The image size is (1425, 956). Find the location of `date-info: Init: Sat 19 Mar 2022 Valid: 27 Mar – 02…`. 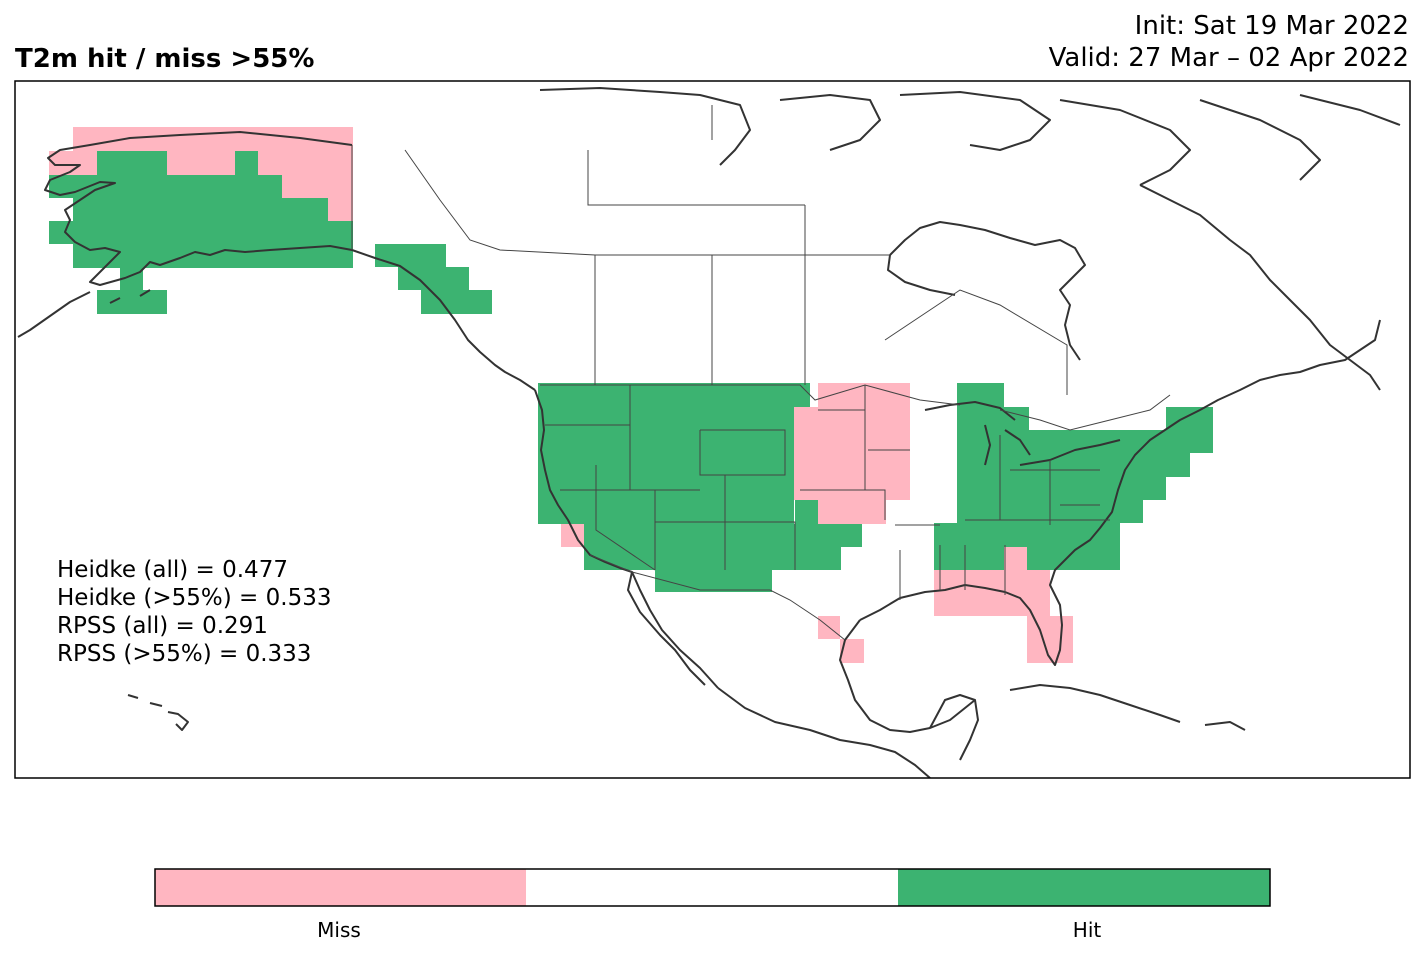

date-info: Init: Sat 19 Mar 2022 Valid: 27 Mar – 02… is located at coordinates (1229, 42).